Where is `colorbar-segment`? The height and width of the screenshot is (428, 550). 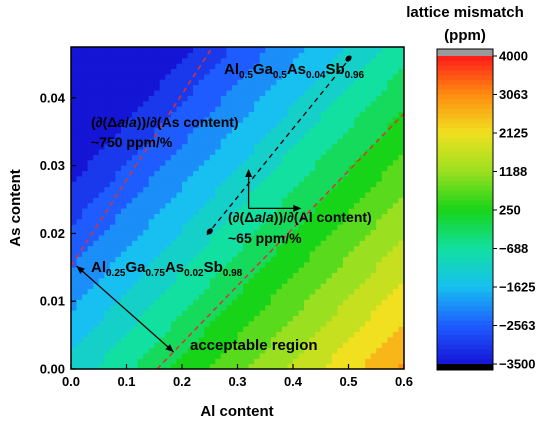 colorbar-segment is located at coordinates (465, 299).